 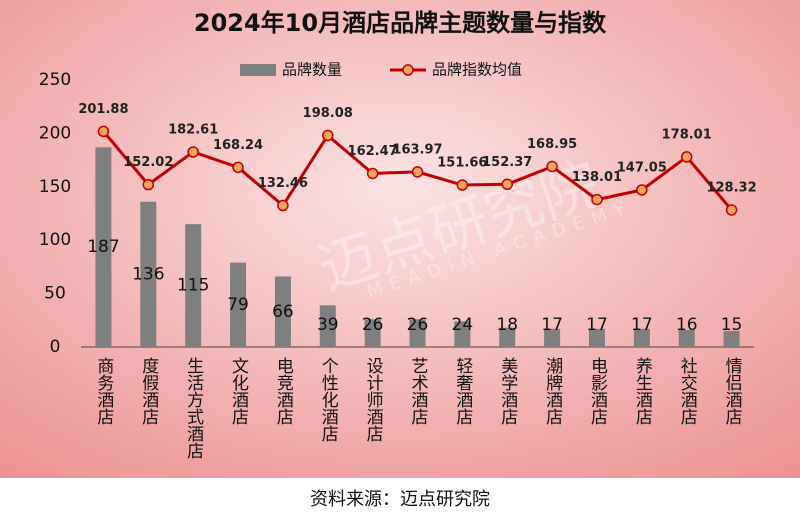 What do you see at coordinates (193, 408) in the screenshot?
I see `x-tick-label: 生活方式酒店` at bounding box center [193, 408].